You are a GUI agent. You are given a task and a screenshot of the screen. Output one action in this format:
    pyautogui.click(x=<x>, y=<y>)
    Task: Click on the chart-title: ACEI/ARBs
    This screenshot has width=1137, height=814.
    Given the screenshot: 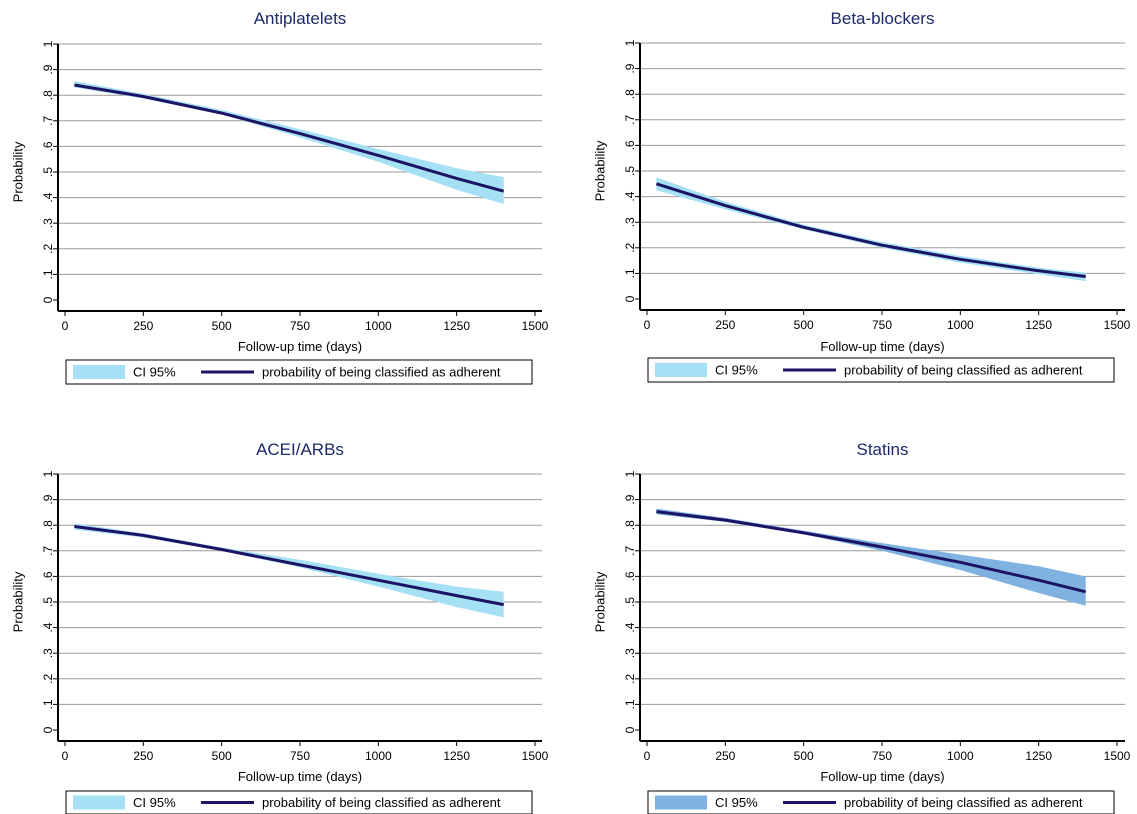 What is the action you would take?
    pyautogui.click(x=300, y=449)
    